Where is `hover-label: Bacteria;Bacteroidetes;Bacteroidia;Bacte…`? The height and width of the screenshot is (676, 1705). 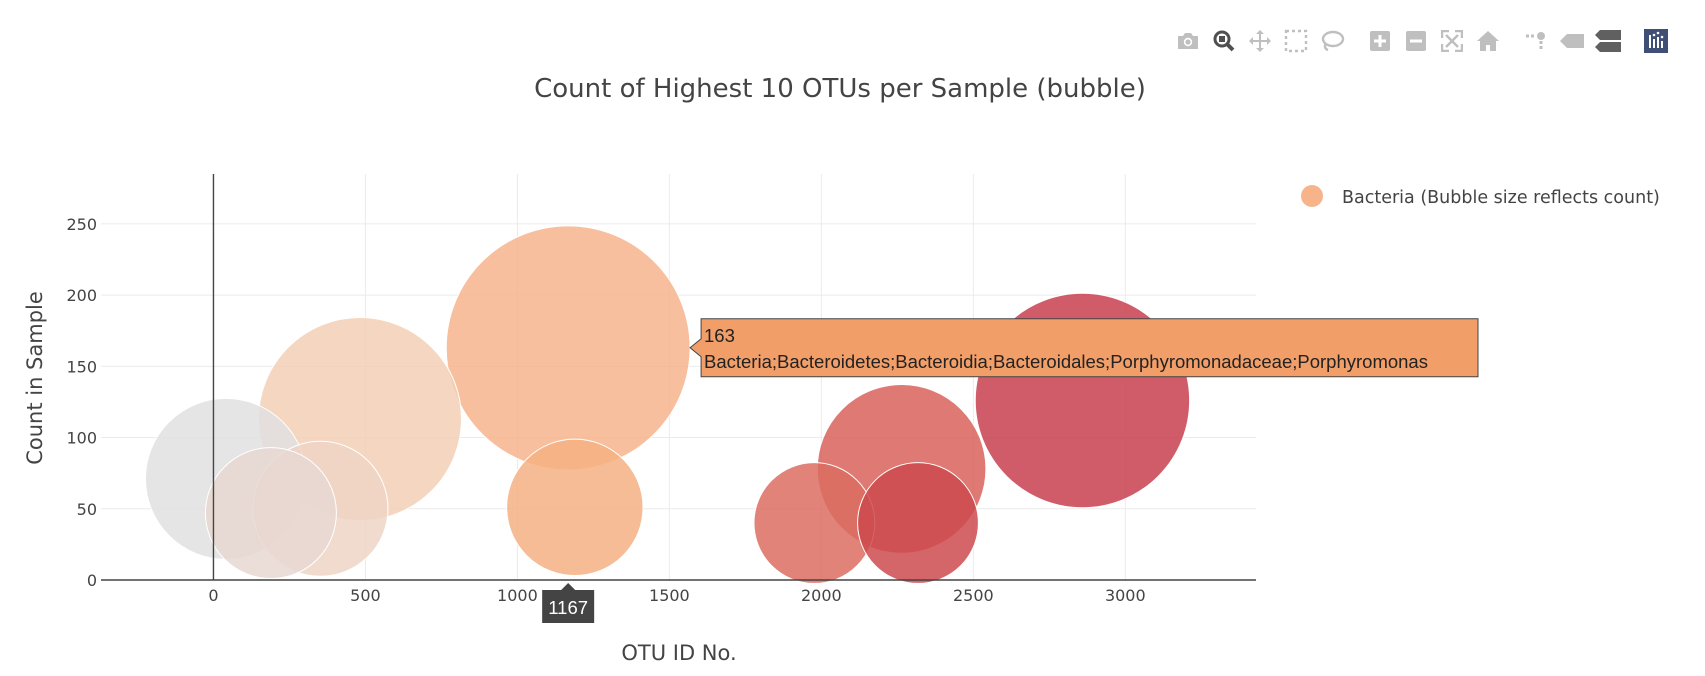 hover-label: Bacteria;Bacteroidetes;Bacteroidia;Bacte… is located at coordinates (1066, 361).